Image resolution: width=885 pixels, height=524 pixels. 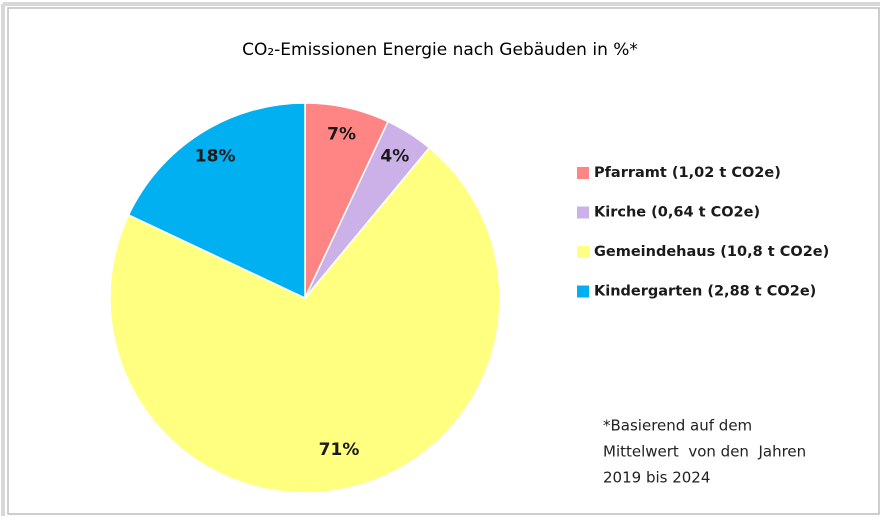 What do you see at coordinates (394, 156) in the screenshot?
I see `data-label: 4%` at bounding box center [394, 156].